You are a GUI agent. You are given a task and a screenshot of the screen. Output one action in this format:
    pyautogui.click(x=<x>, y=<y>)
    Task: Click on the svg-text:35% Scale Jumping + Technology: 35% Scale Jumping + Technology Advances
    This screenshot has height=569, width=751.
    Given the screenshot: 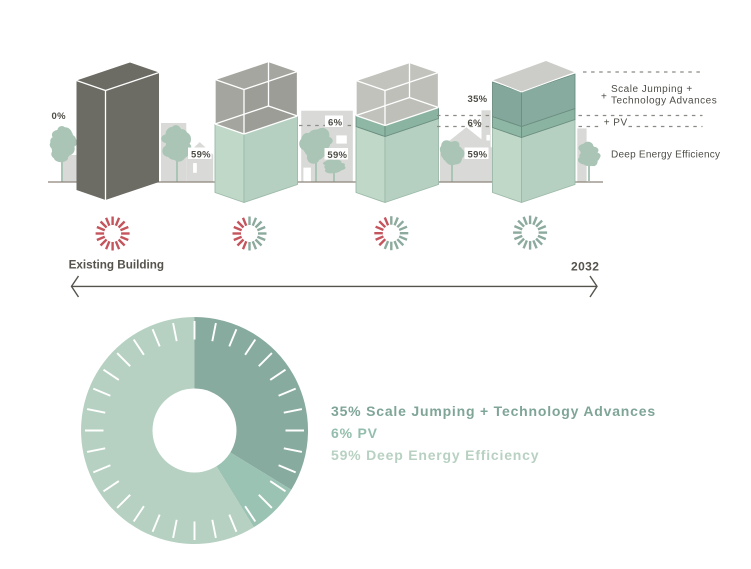 What is the action you would take?
    pyautogui.click(x=493, y=411)
    